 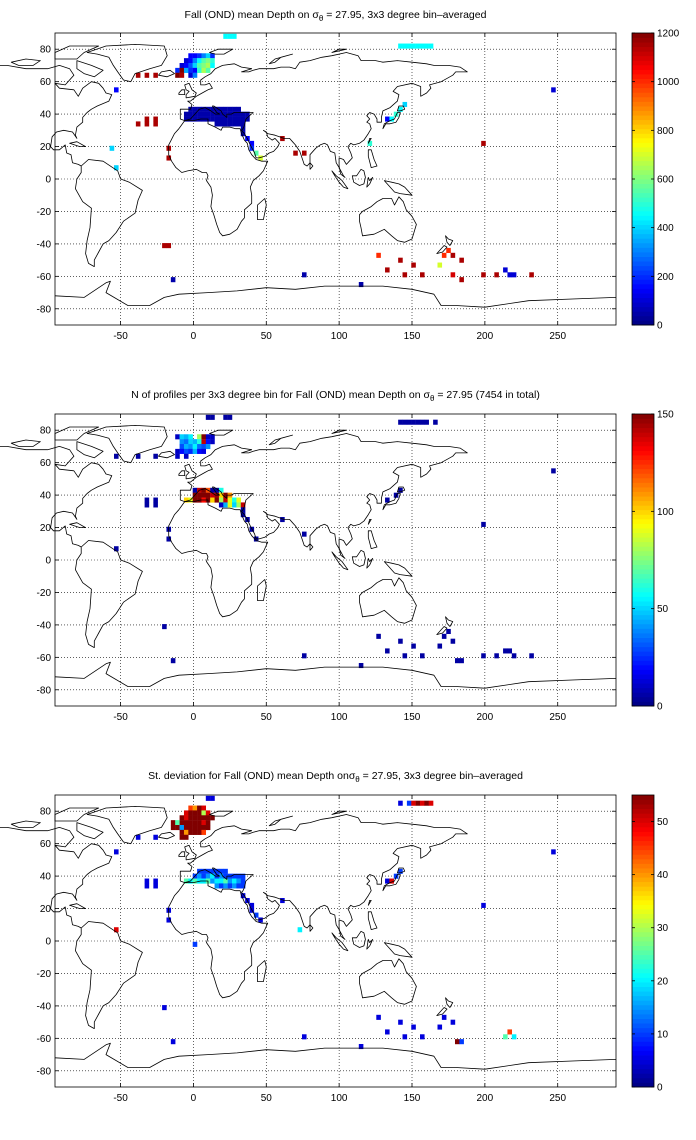 I want to click on coastline-iceland, so click(x=166, y=835).